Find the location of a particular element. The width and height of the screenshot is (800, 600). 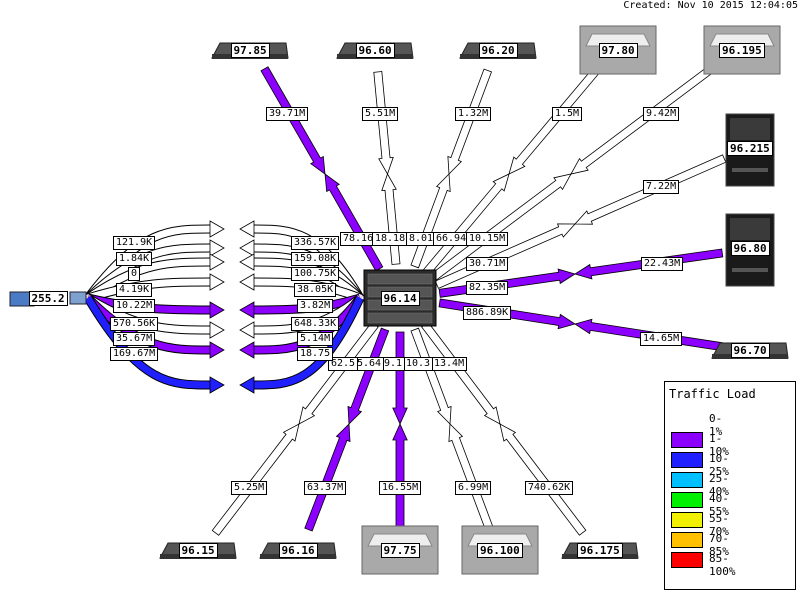

source-switch is located at coordinates (48, 299).